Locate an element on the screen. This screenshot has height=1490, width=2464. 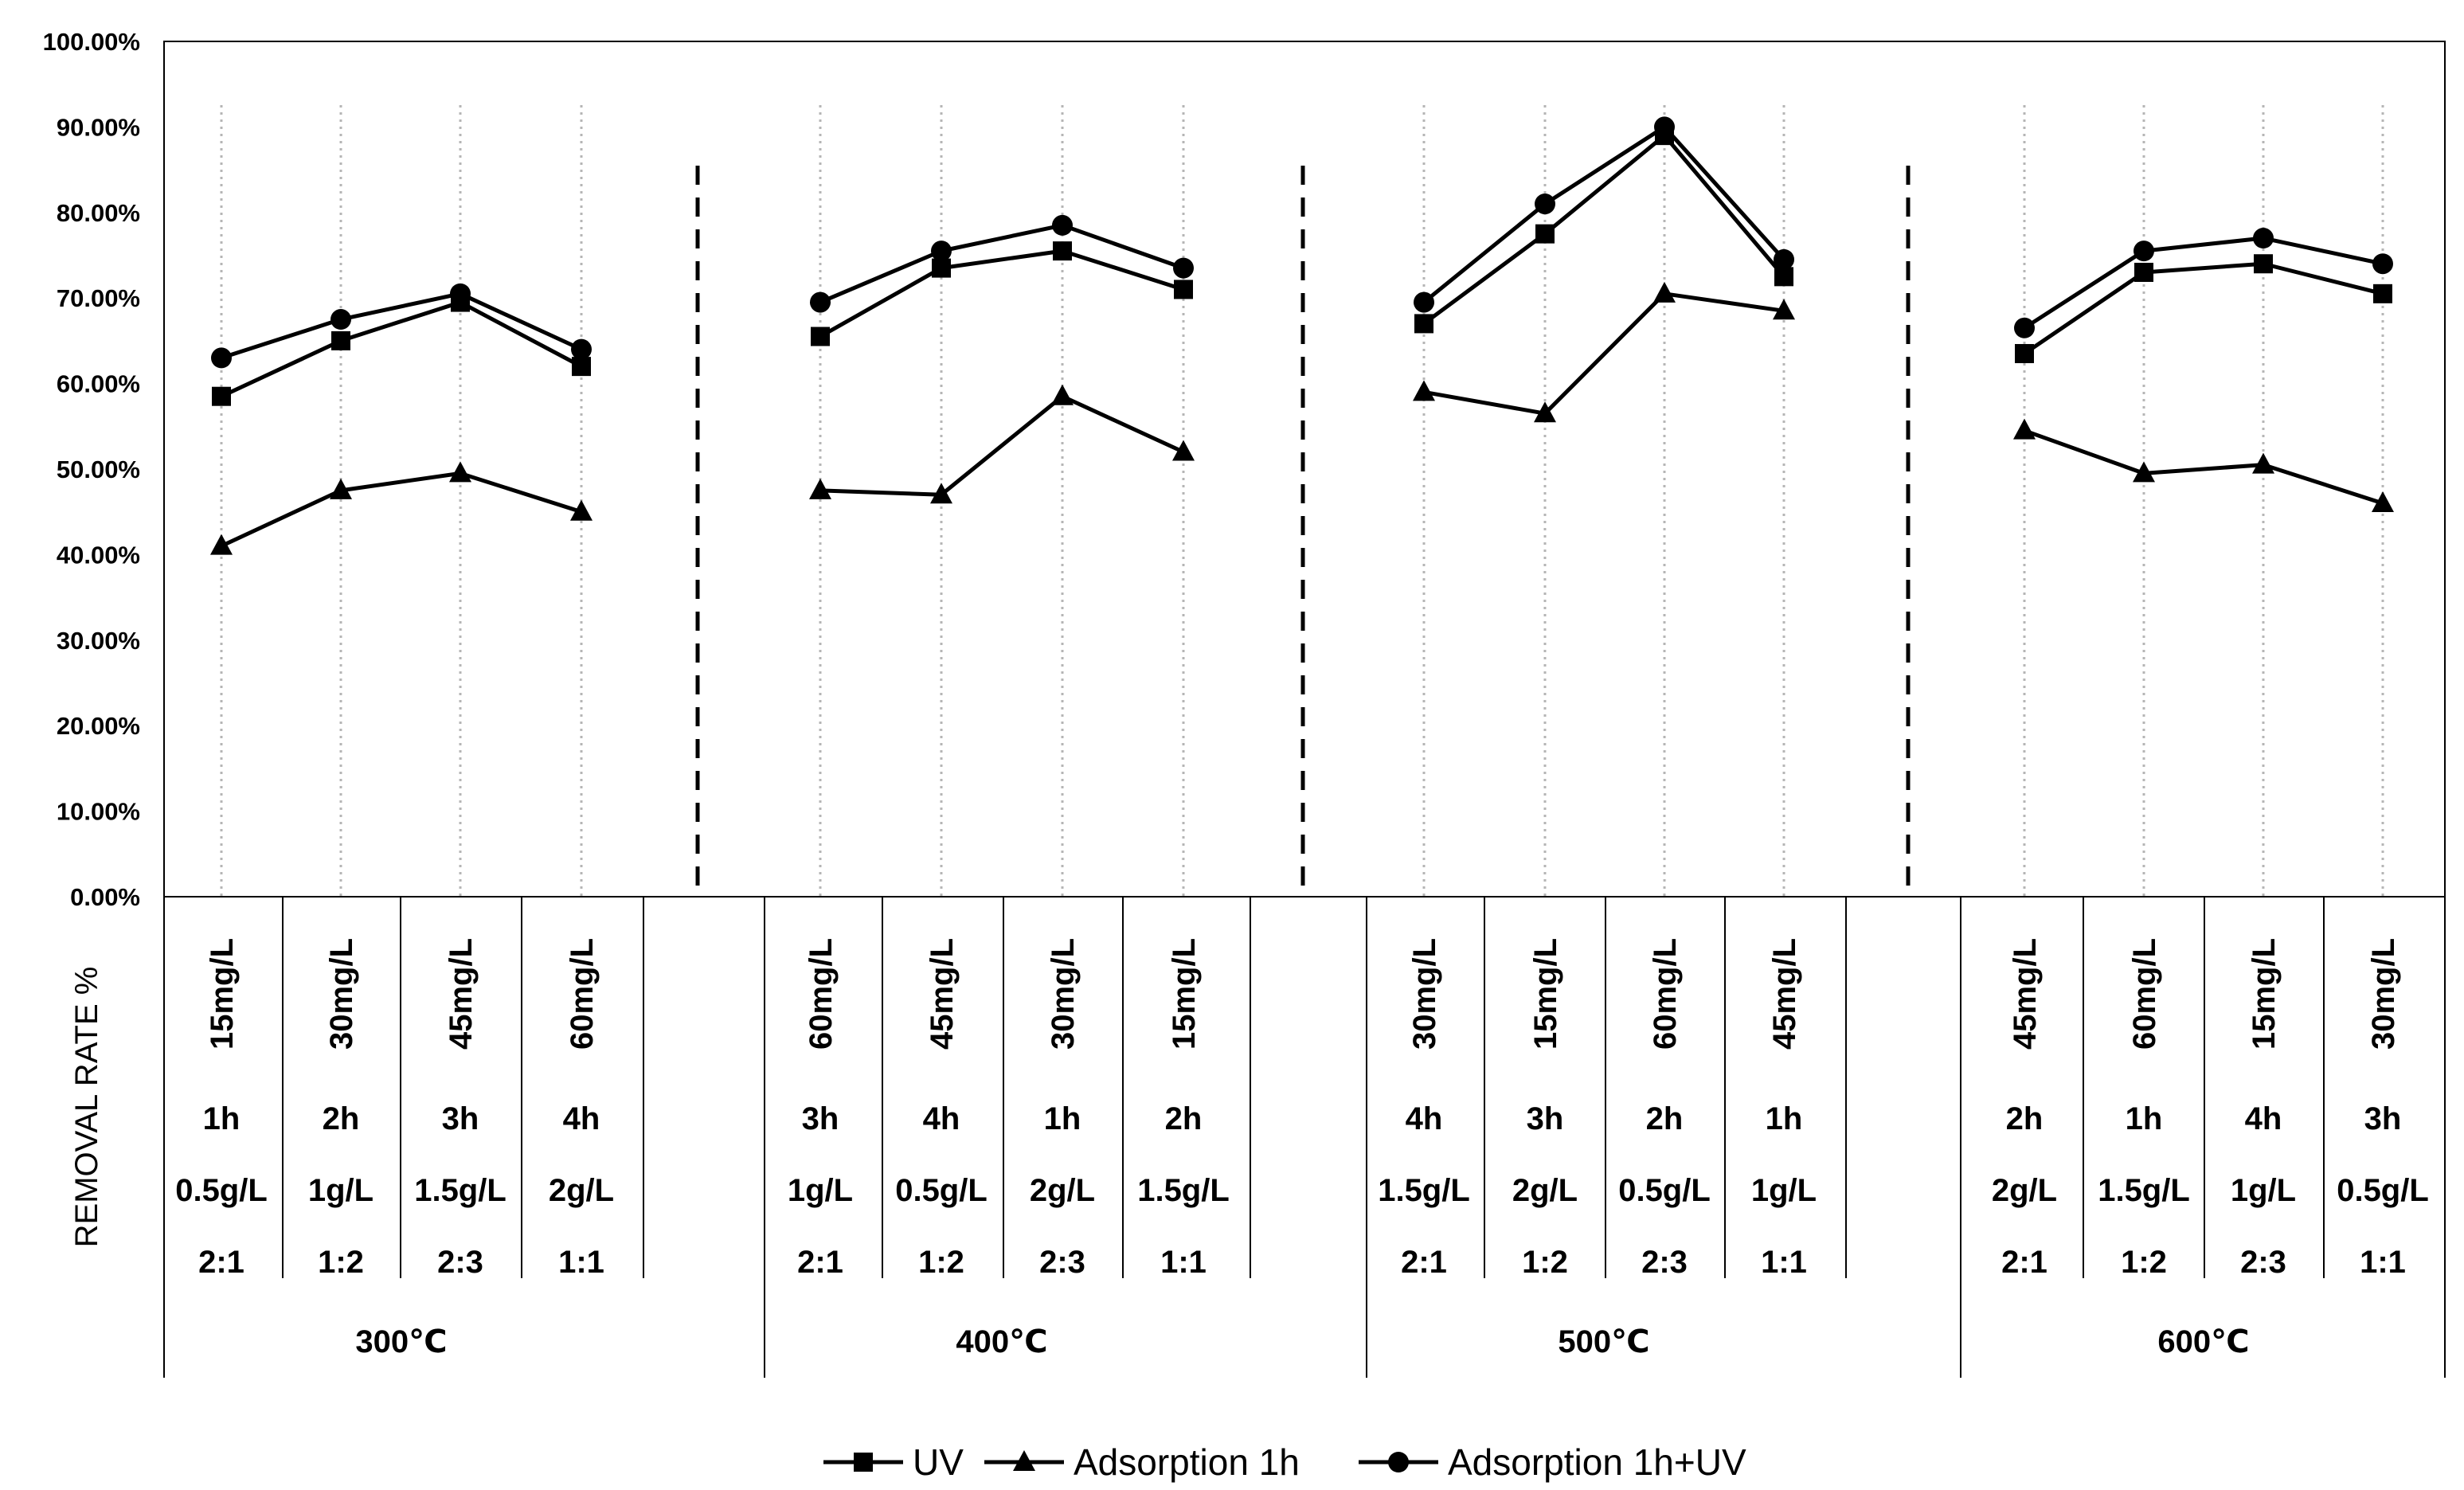
legend-label: Adsorption 1h+UV is located at coordinates (1597, 1462).